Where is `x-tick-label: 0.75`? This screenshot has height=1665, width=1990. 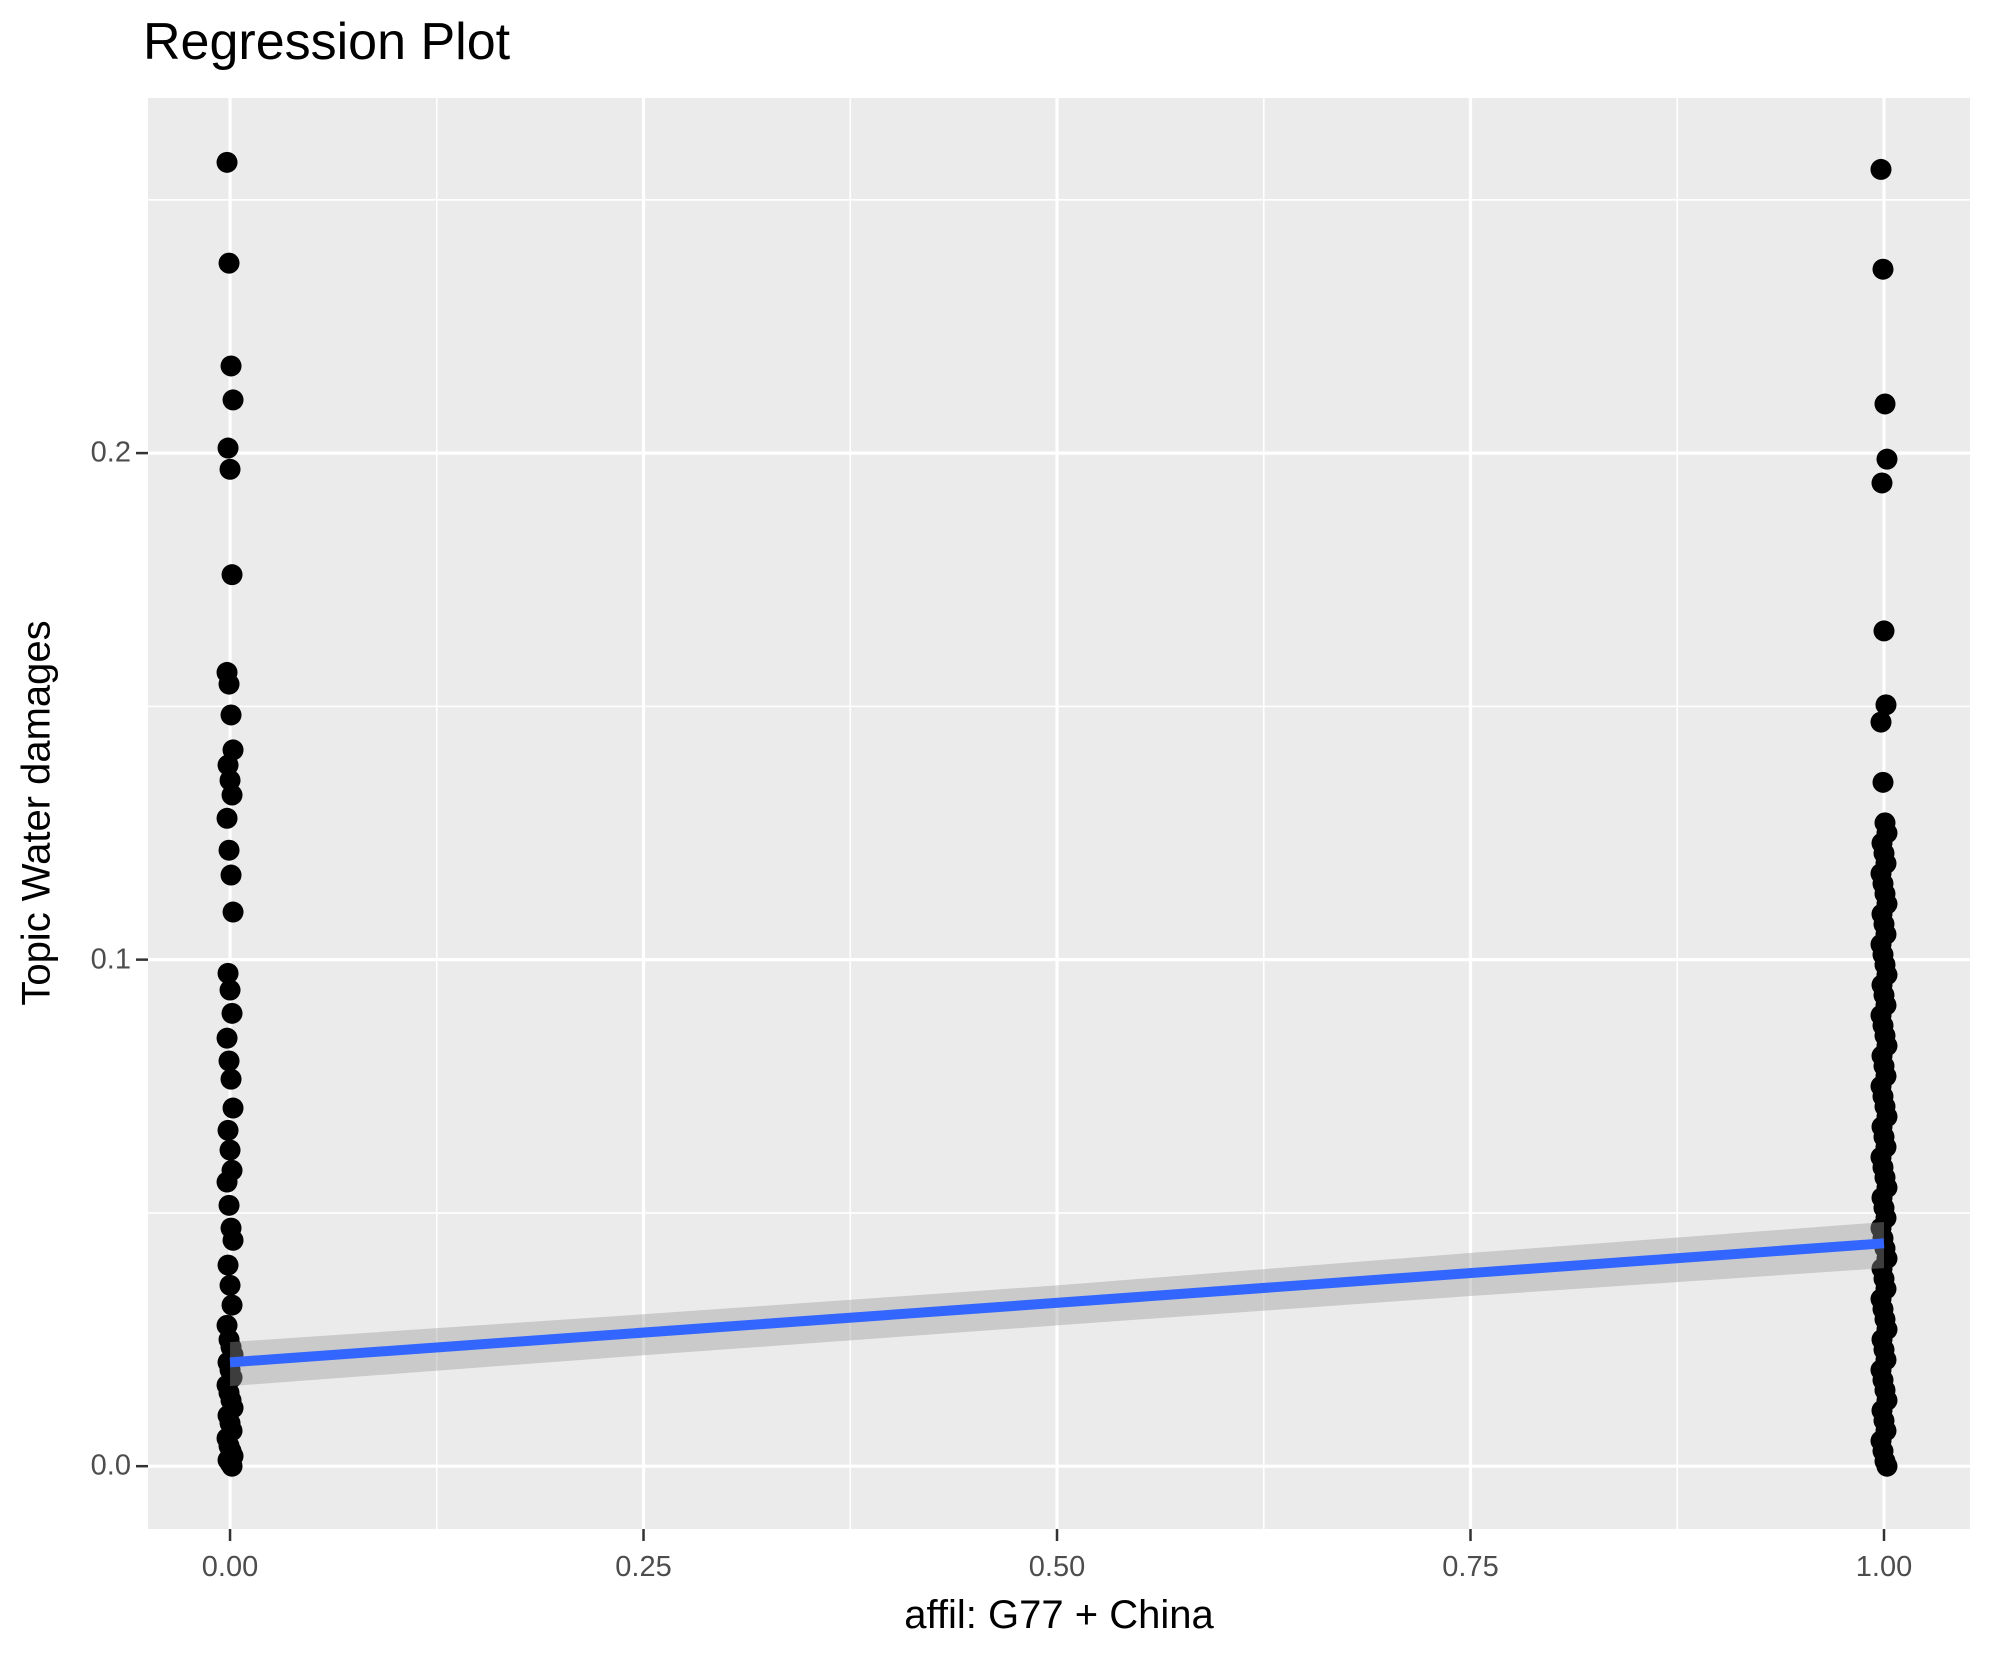
x-tick-label: 0.75 is located at coordinates (1470, 1567).